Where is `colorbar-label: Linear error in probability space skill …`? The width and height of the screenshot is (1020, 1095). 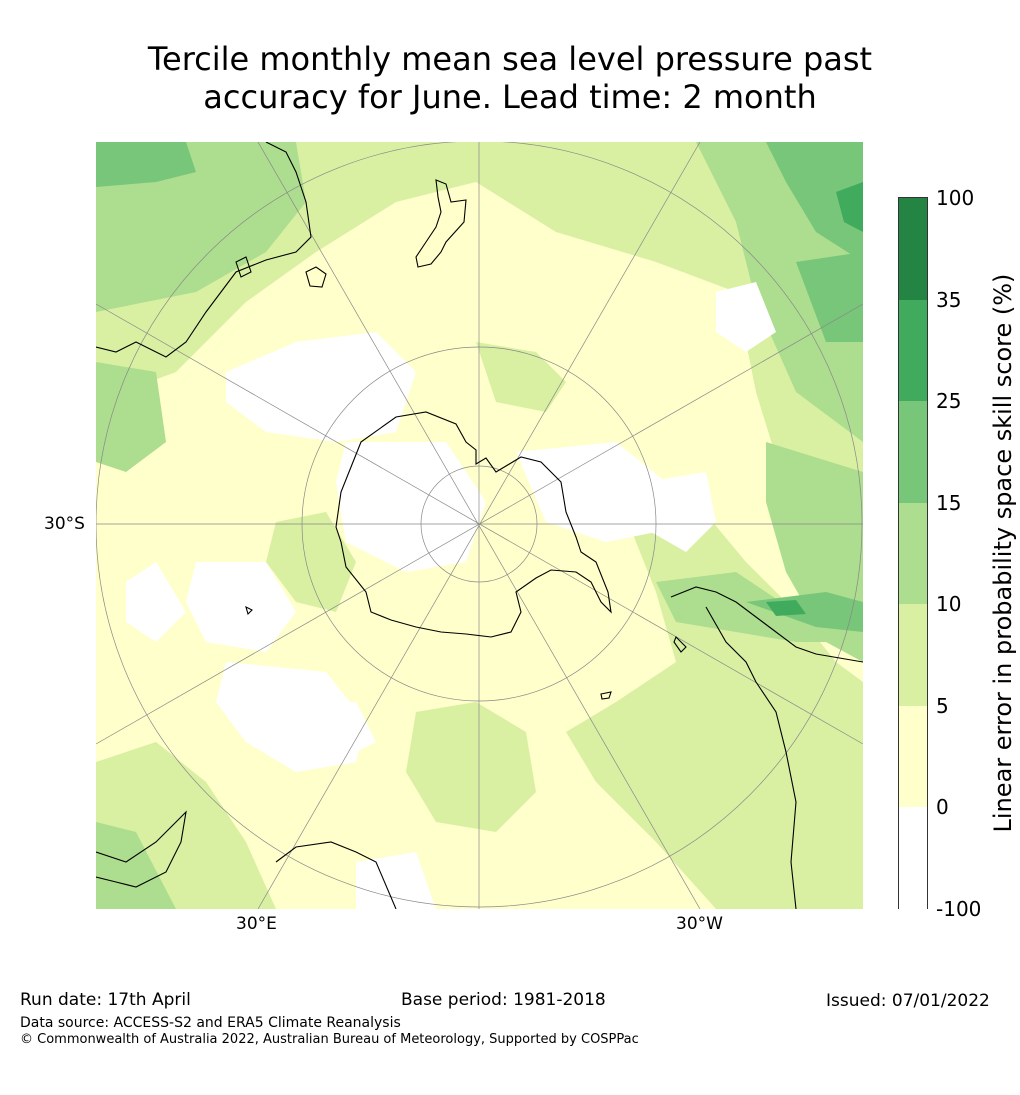 colorbar-label: Linear error in probability space skill … is located at coordinates (1003, 553).